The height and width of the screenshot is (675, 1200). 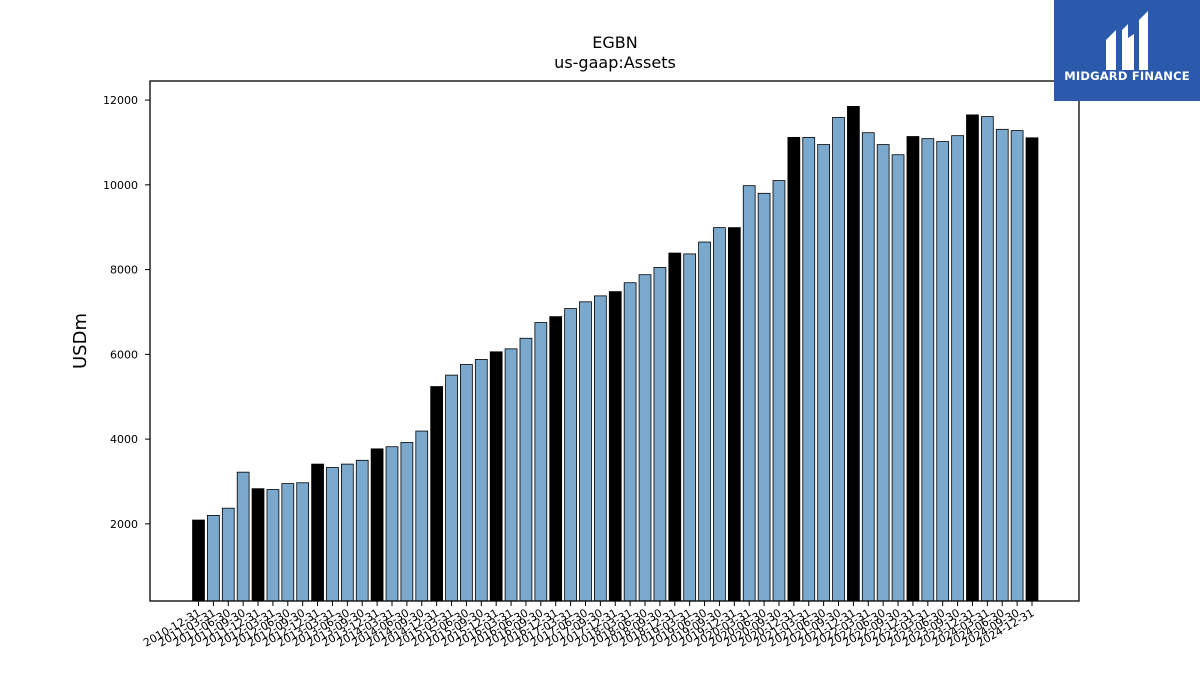 What do you see at coordinates (124, 270) in the screenshot?
I see `y-tick-label: 8000` at bounding box center [124, 270].